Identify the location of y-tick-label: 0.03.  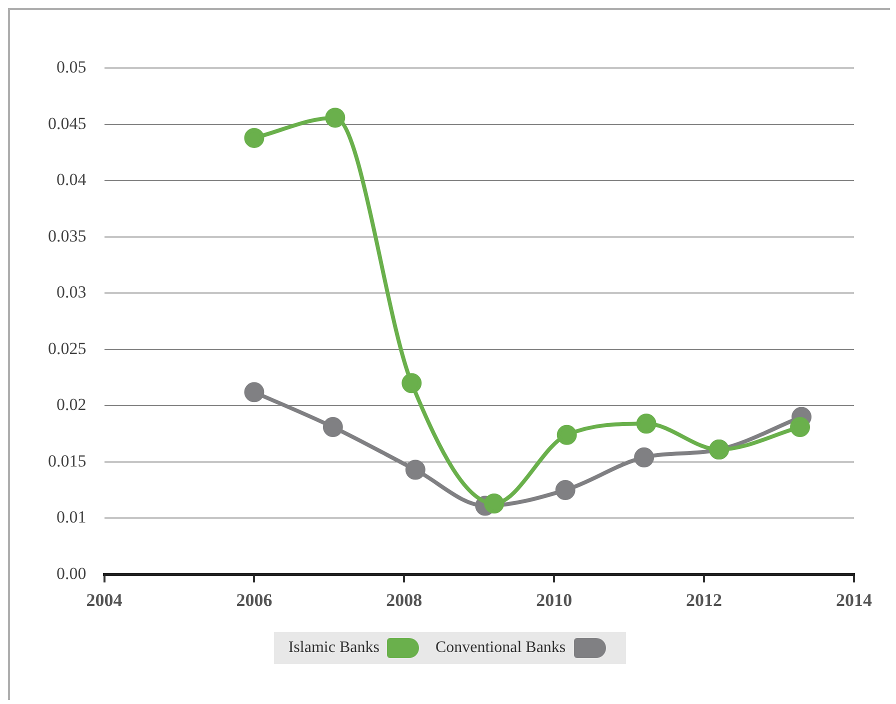
(71, 292).